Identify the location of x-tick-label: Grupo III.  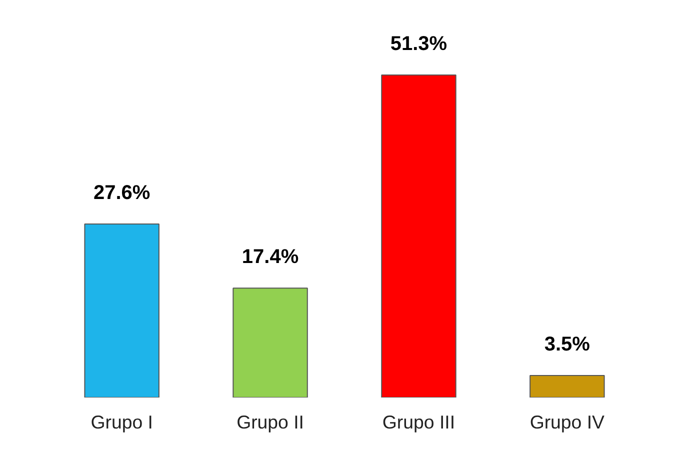
(419, 422).